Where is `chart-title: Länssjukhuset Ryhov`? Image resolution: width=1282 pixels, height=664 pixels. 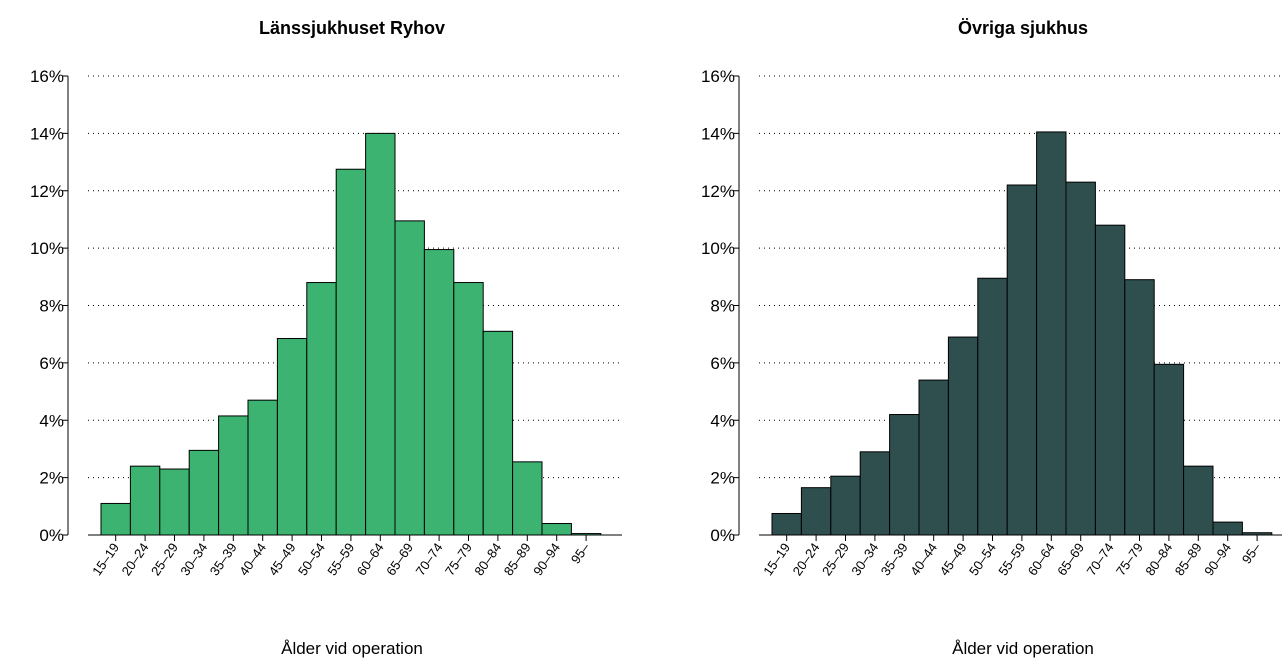
chart-title: Länssjukhuset Ryhov is located at coordinates (352, 28).